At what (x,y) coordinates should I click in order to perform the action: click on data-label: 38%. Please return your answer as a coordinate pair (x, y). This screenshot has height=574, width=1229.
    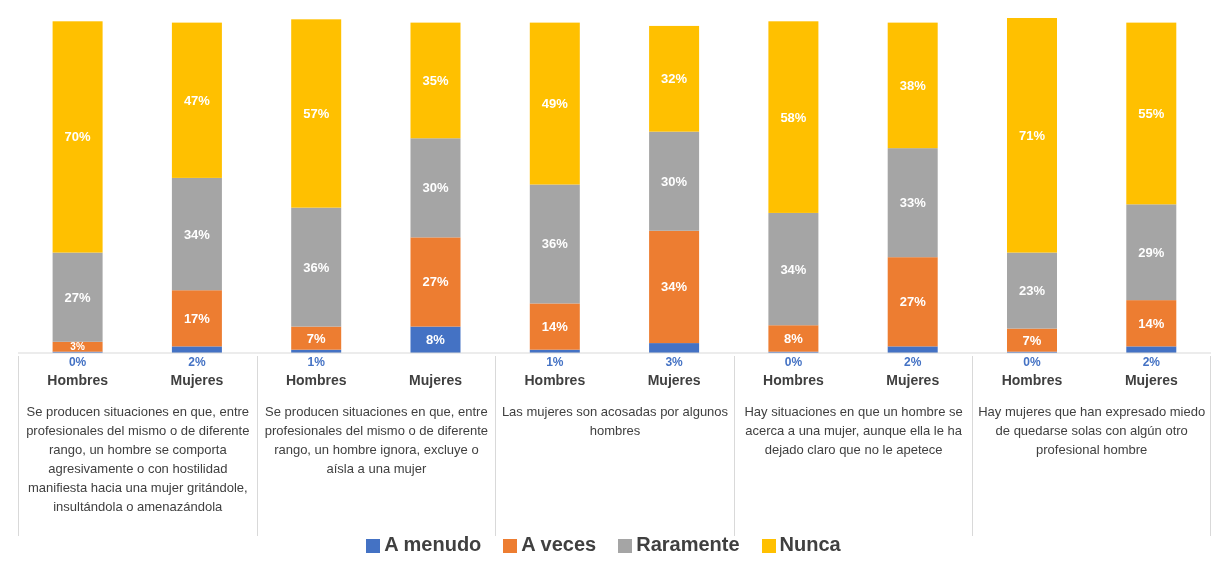
    Looking at the image, I should click on (913, 85).